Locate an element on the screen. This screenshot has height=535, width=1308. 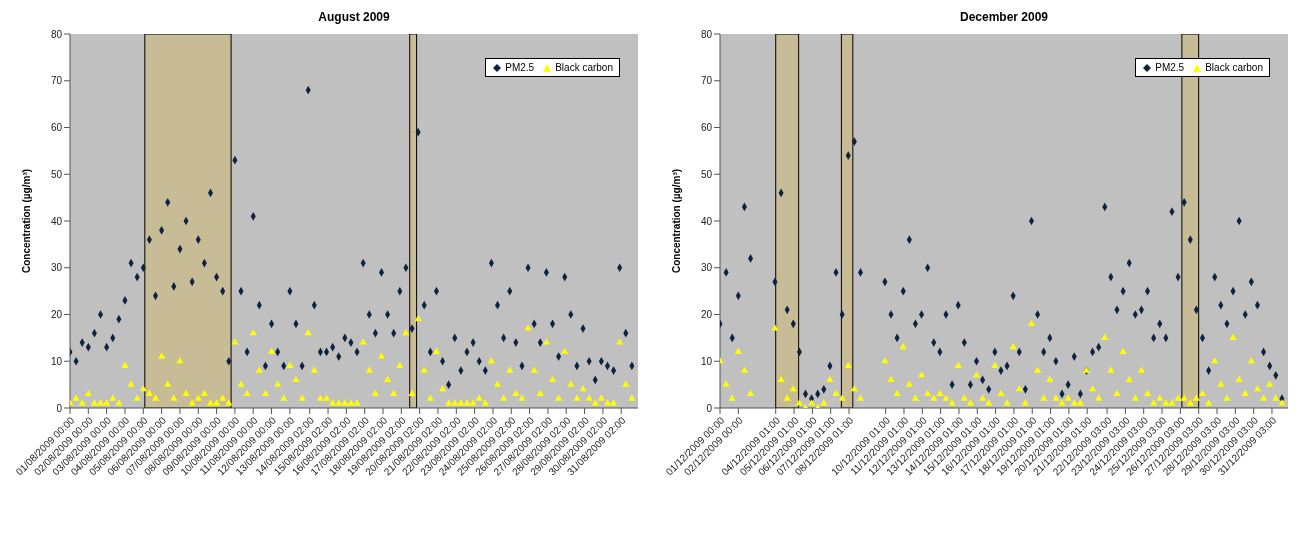
chart-title: December 2009 is located at coordinates (1004, 17).